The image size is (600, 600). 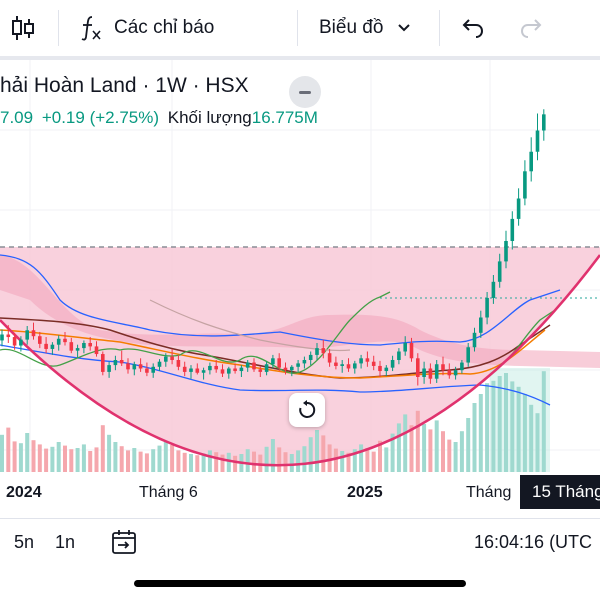 I want to click on range-1y-button: 1n, so click(x=65, y=542).